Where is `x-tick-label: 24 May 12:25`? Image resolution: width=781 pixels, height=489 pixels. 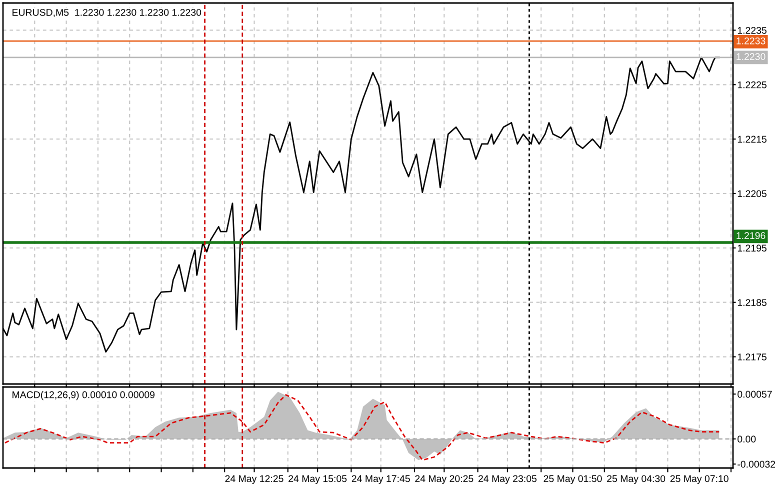 x-tick-label: 24 May 12:25 is located at coordinates (254, 479).